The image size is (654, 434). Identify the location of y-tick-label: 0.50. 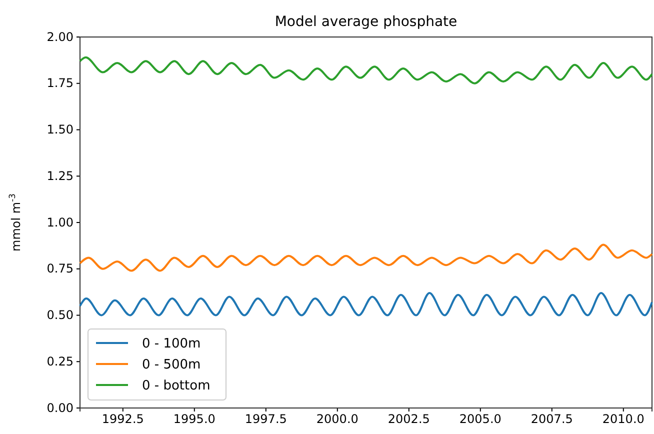
(60, 315).